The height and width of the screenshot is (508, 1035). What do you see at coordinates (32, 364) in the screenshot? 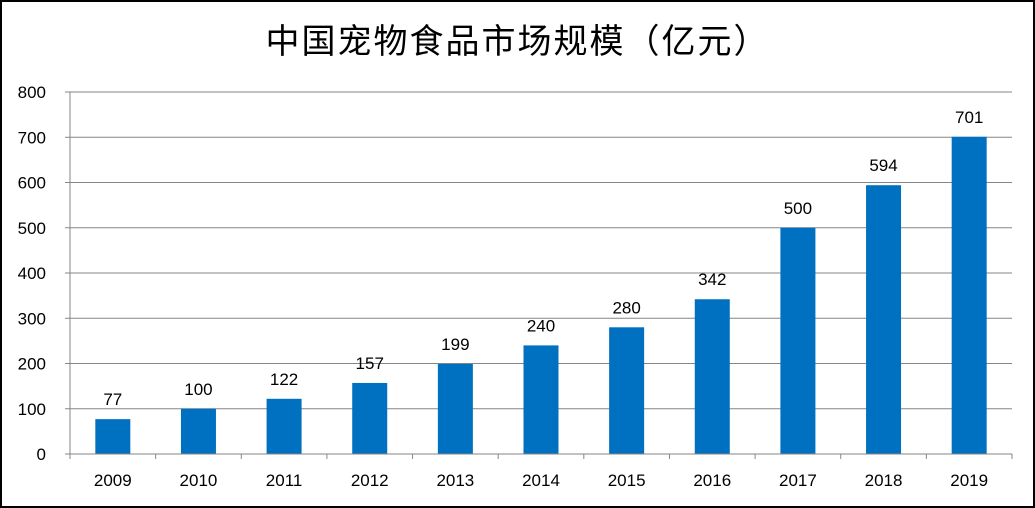
I see `y-tick-label: 200` at bounding box center [32, 364].